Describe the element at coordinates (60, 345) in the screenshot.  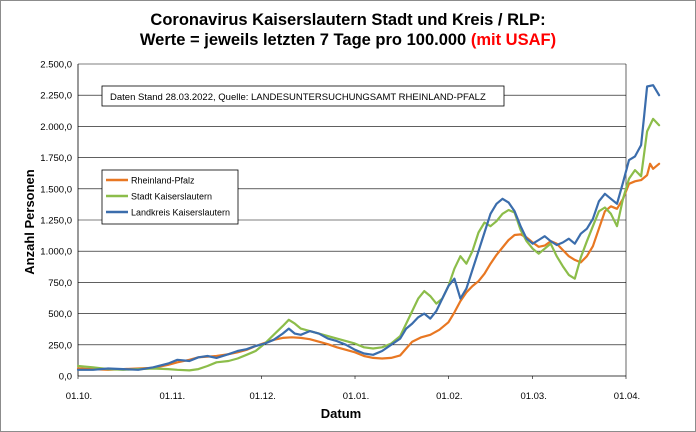
I see `y-tick-label: 250,0` at that location.